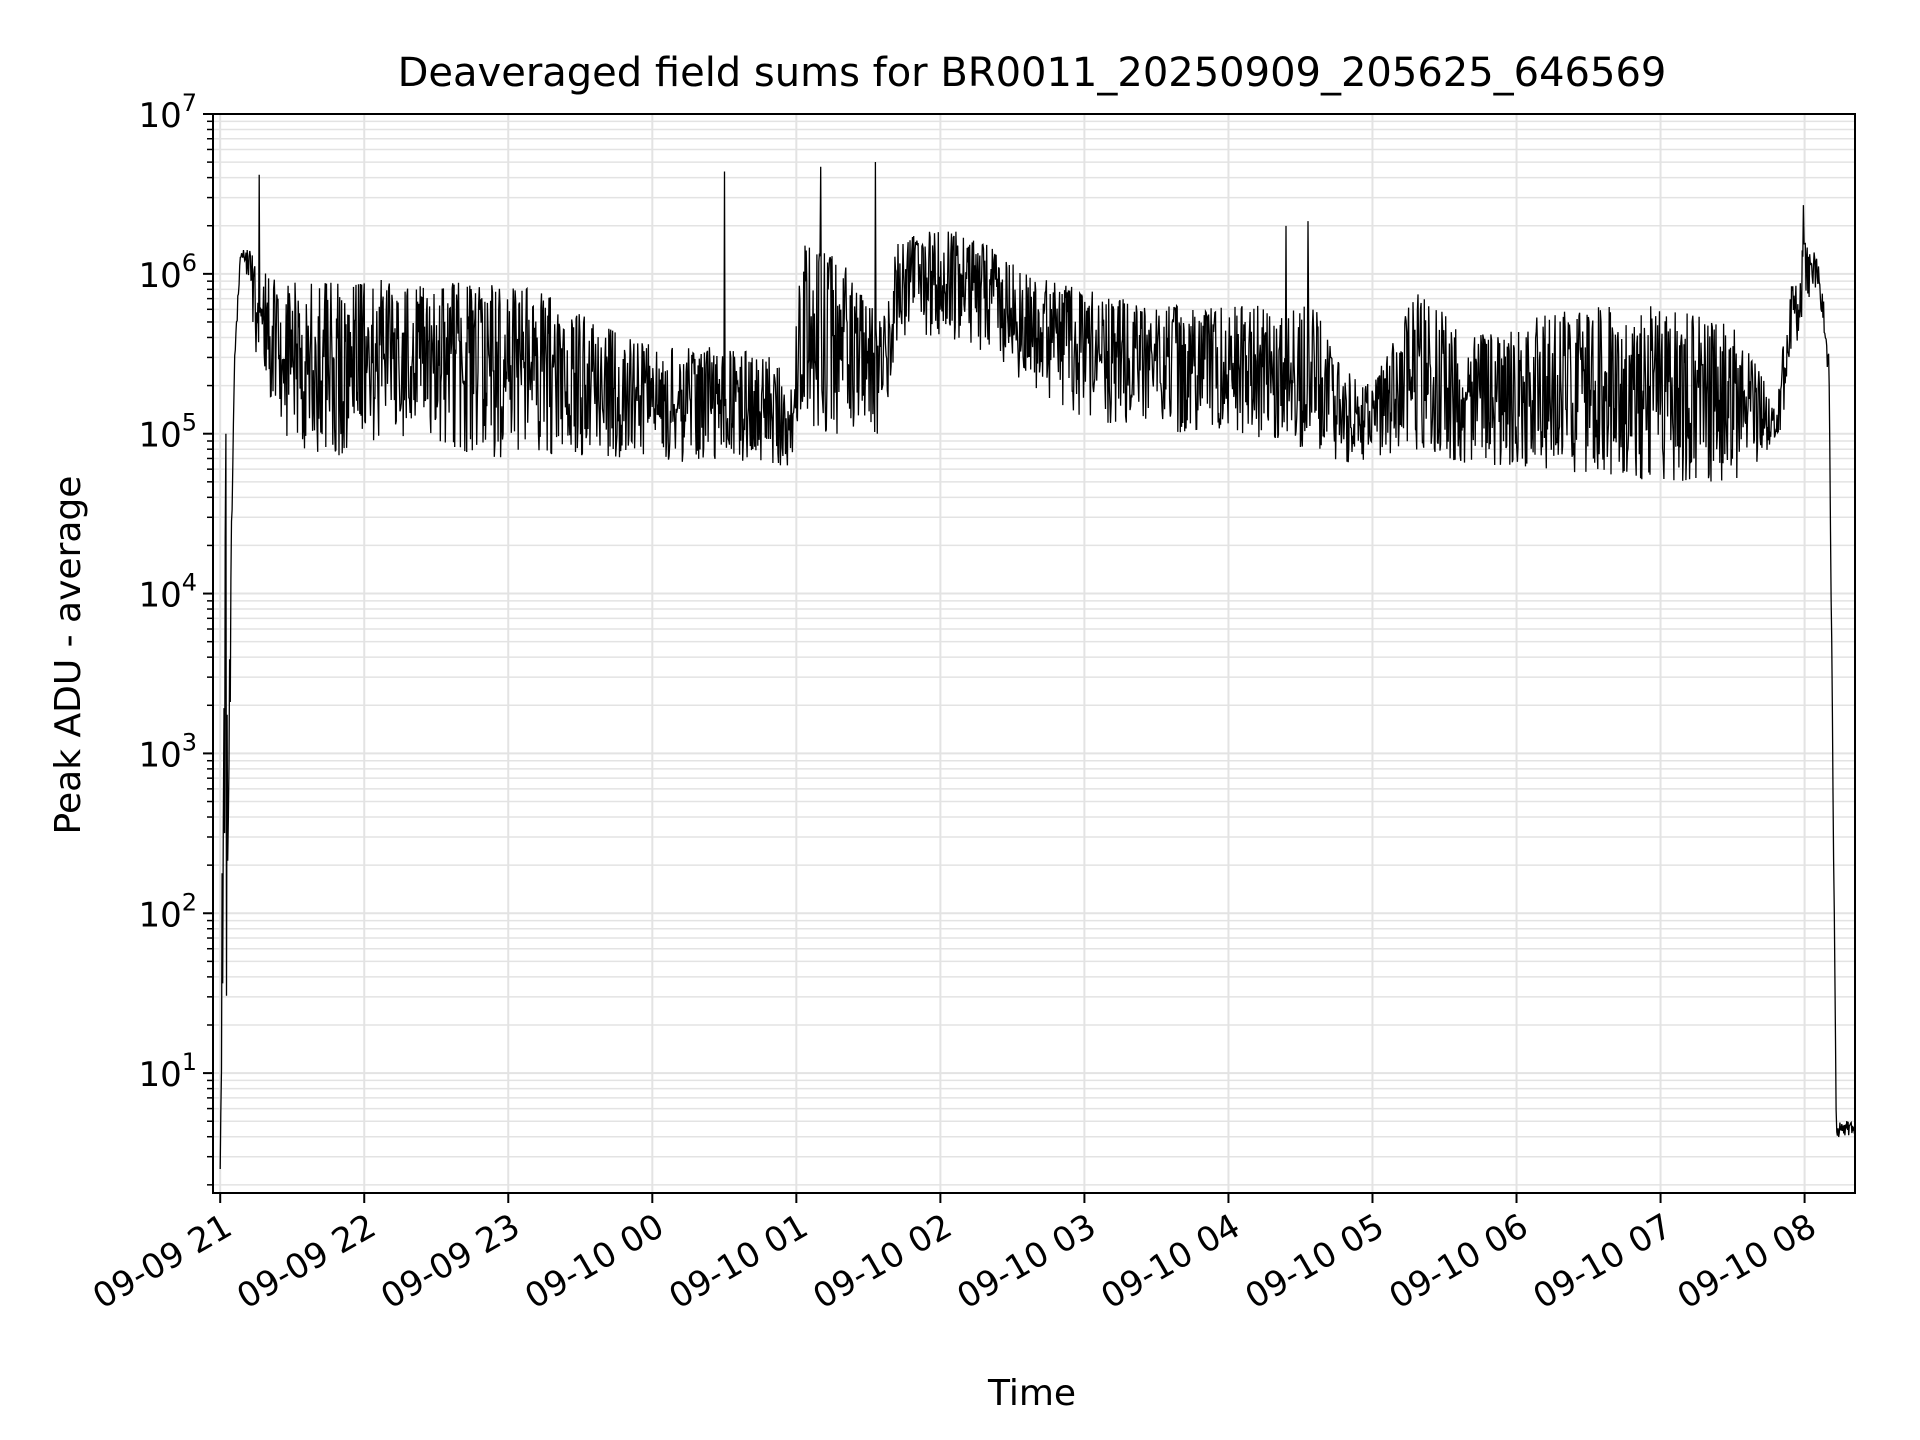 This screenshot has height=1440, width=1920. I want to click on y-tick-label: 10⁷, so click(167, 112).